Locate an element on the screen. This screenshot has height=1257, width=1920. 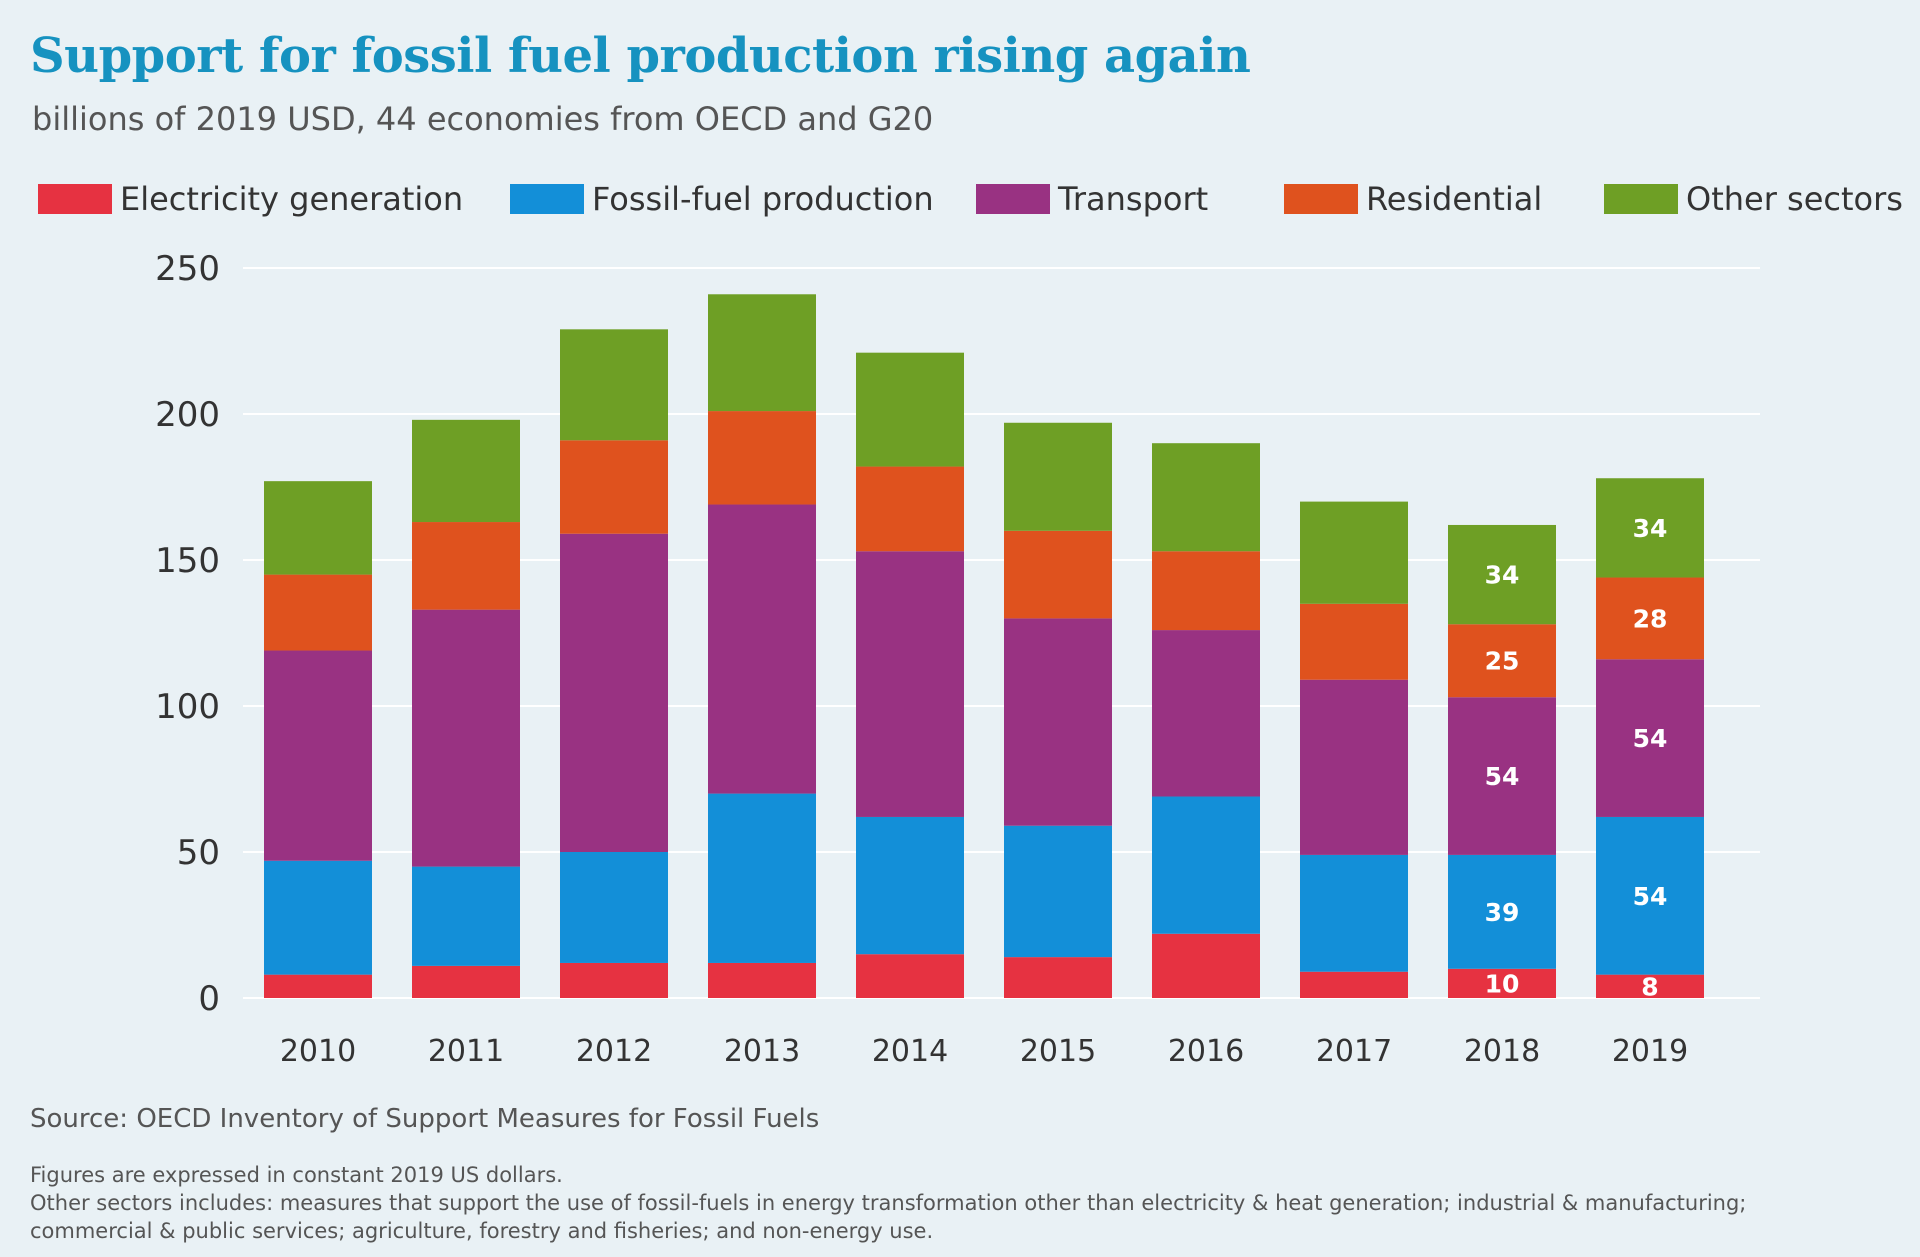
legend-label-fossil-fuel-production: Fossil-fuel production is located at coordinates (763, 199).